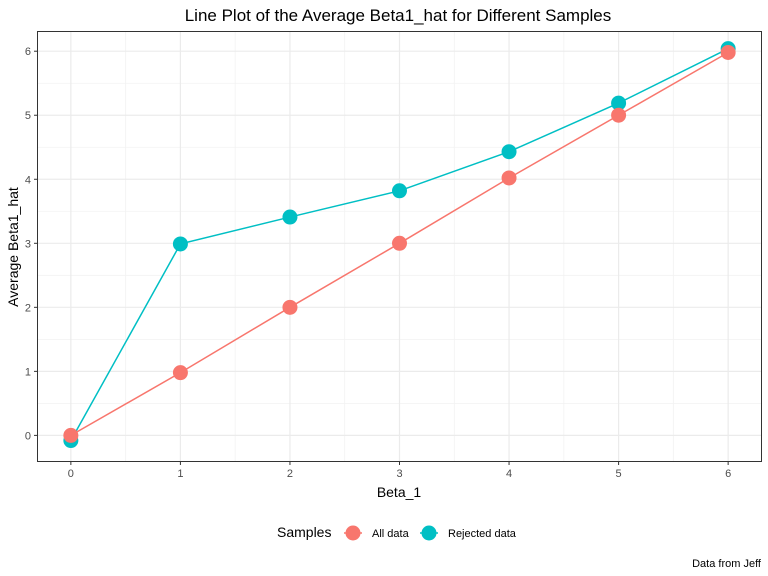  Describe the element at coordinates (28, 244) in the screenshot. I see `y-tick-label: 3` at that location.